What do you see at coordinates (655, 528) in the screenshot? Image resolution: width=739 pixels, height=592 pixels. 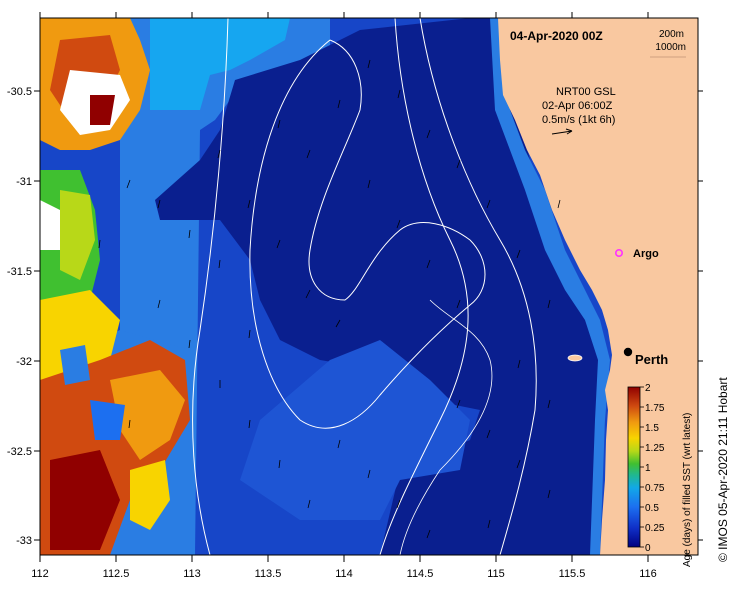 I see `colorbar-tick: 0.25` at bounding box center [655, 528].